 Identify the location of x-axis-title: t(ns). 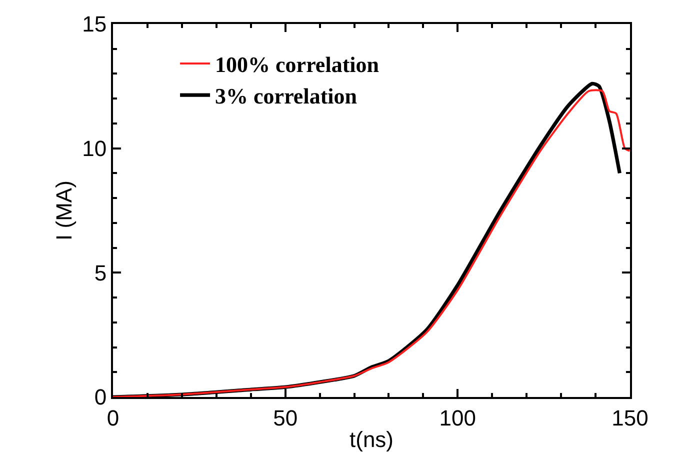
(372, 439).